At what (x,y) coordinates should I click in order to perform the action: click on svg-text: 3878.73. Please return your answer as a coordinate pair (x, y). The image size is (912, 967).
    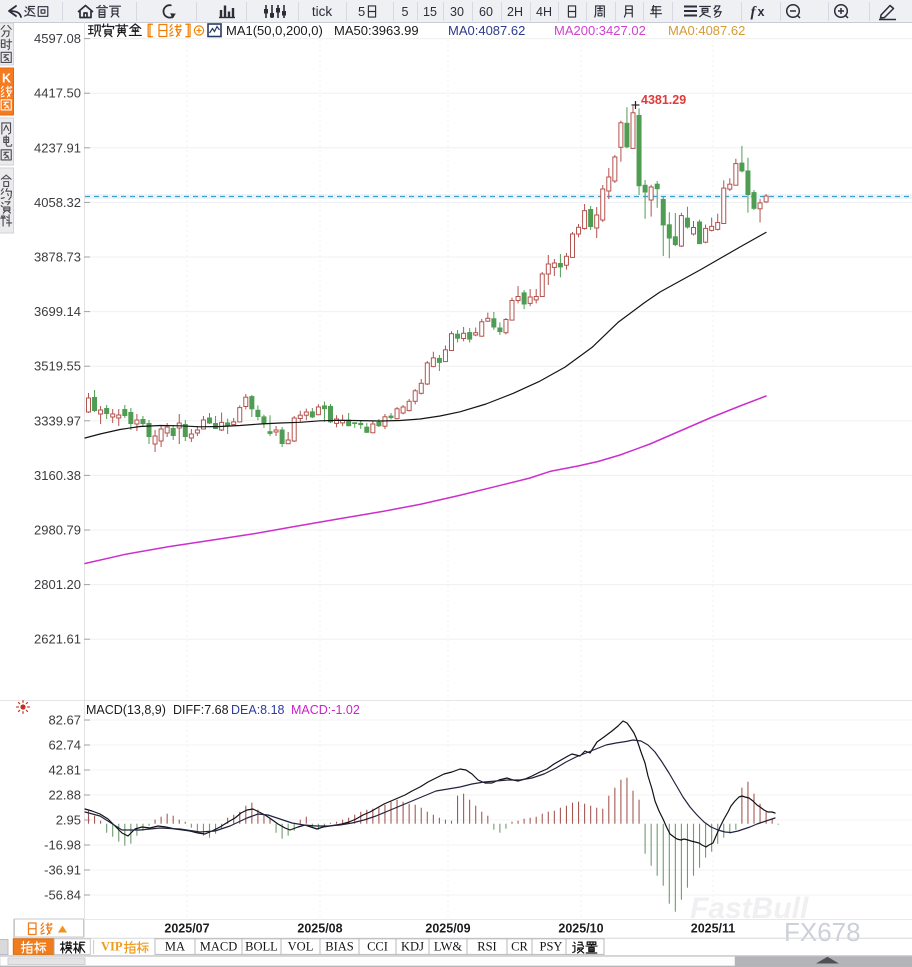
    Looking at the image, I should click on (57, 257).